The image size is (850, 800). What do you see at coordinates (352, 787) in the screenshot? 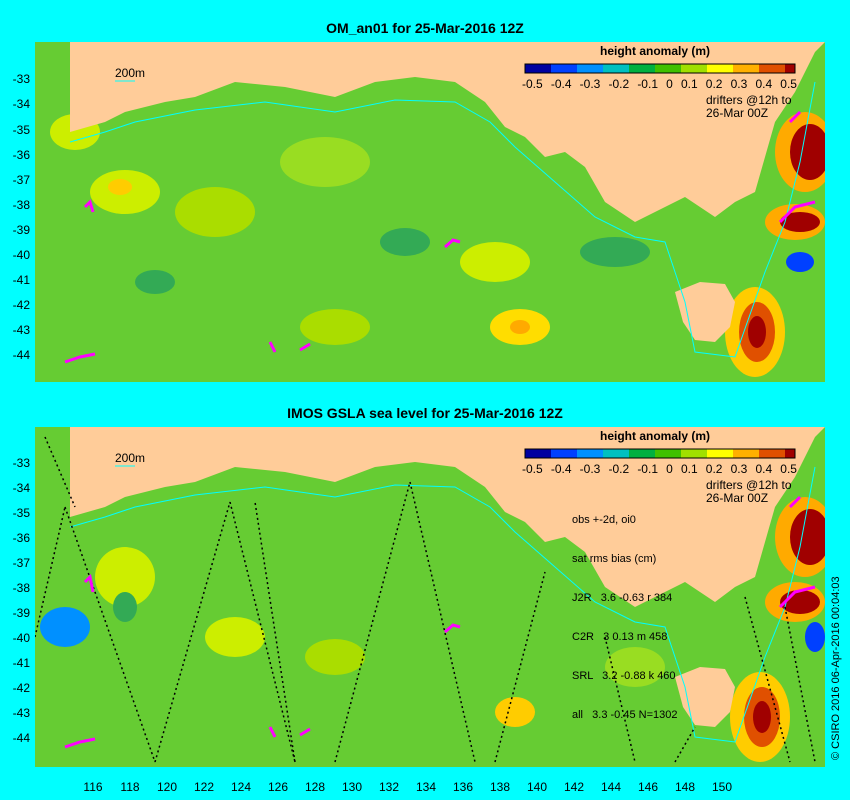
I see `xtick: 130` at bounding box center [352, 787].